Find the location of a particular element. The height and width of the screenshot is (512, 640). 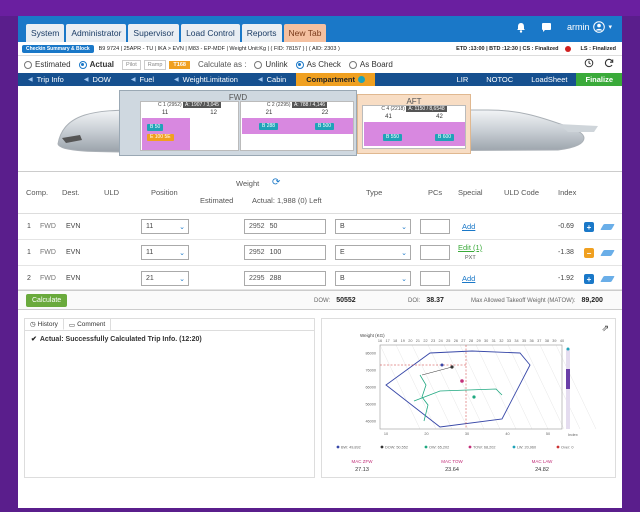

load-pill: B 288 is located at coordinates (269, 126).